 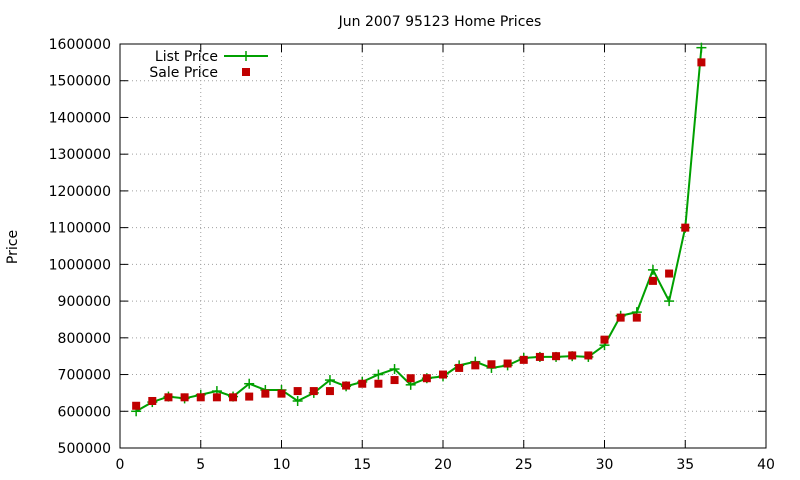 What do you see at coordinates (200, 465) in the screenshot?
I see `x-tick-label: 5` at bounding box center [200, 465].